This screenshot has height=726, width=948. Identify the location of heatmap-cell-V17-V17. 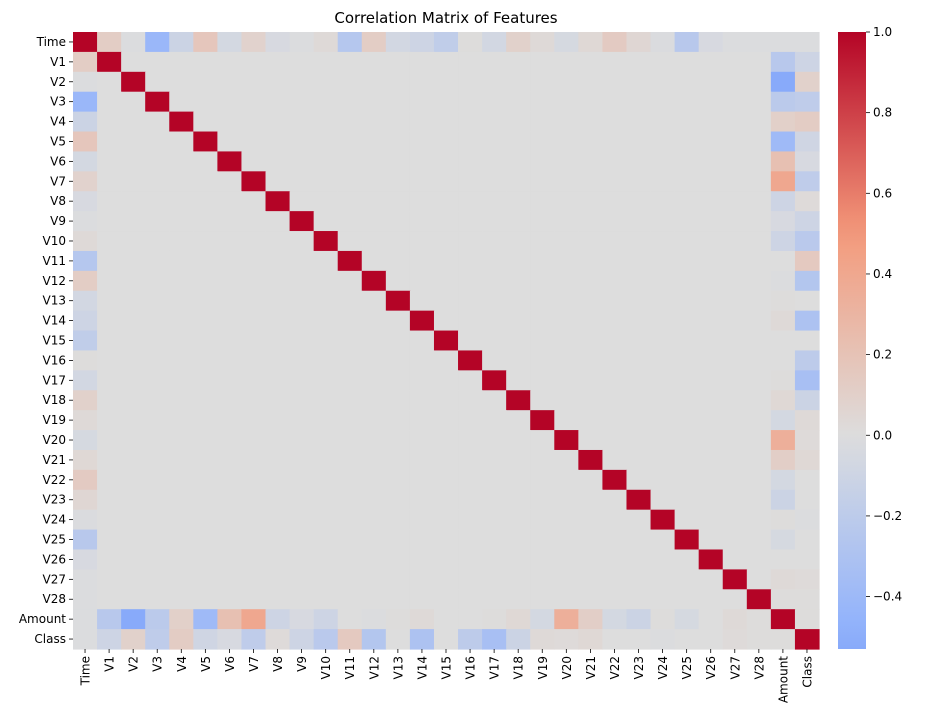
(494, 380).